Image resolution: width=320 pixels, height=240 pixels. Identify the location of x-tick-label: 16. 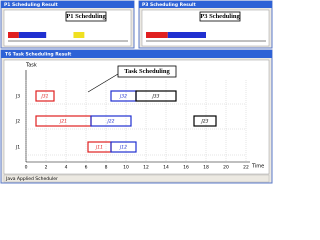
(186, 168).